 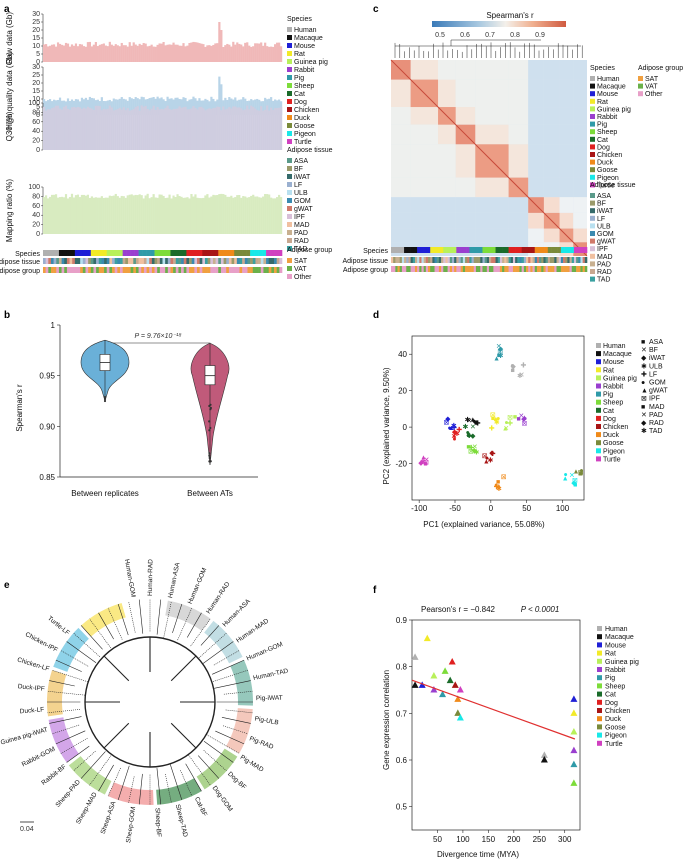 I want to click on pca-point: ■, so click(x=518, y=419).